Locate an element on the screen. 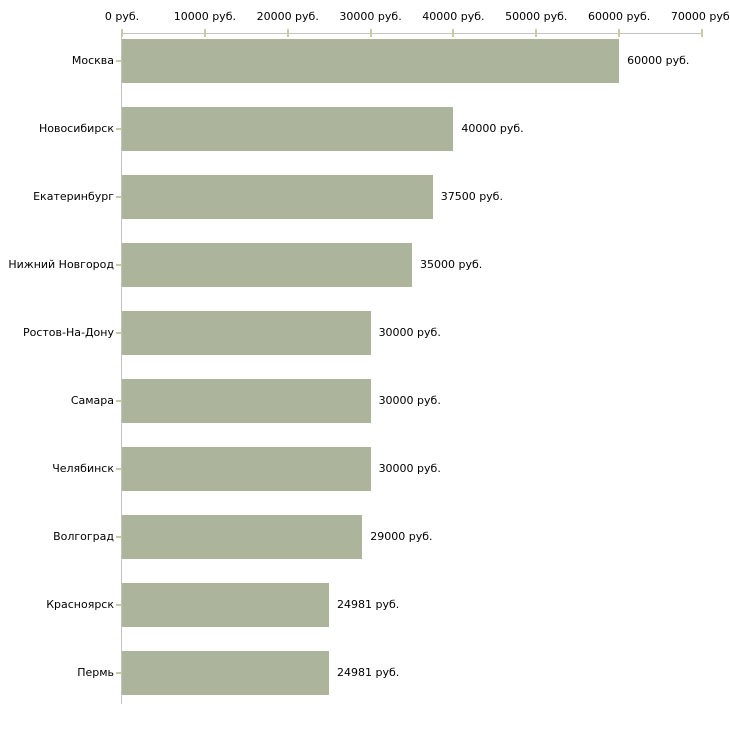  value-label: 60000 руб. is located at coordinates (658, 60).